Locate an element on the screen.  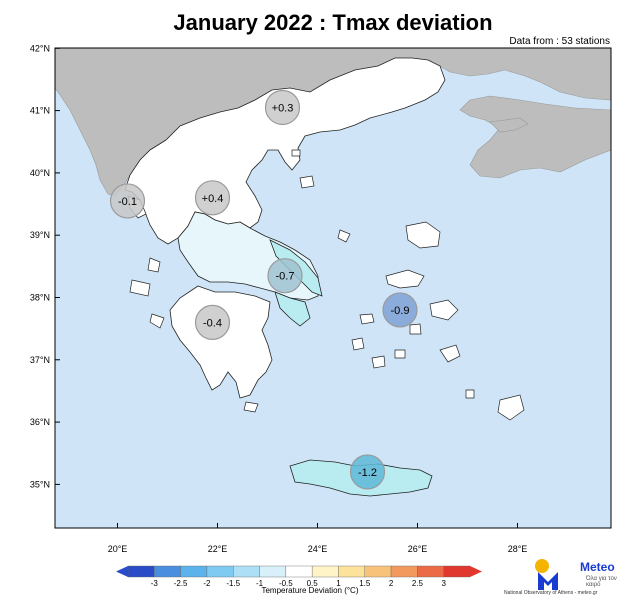
logo-name: Meteo is located at coordinates (597, 567).